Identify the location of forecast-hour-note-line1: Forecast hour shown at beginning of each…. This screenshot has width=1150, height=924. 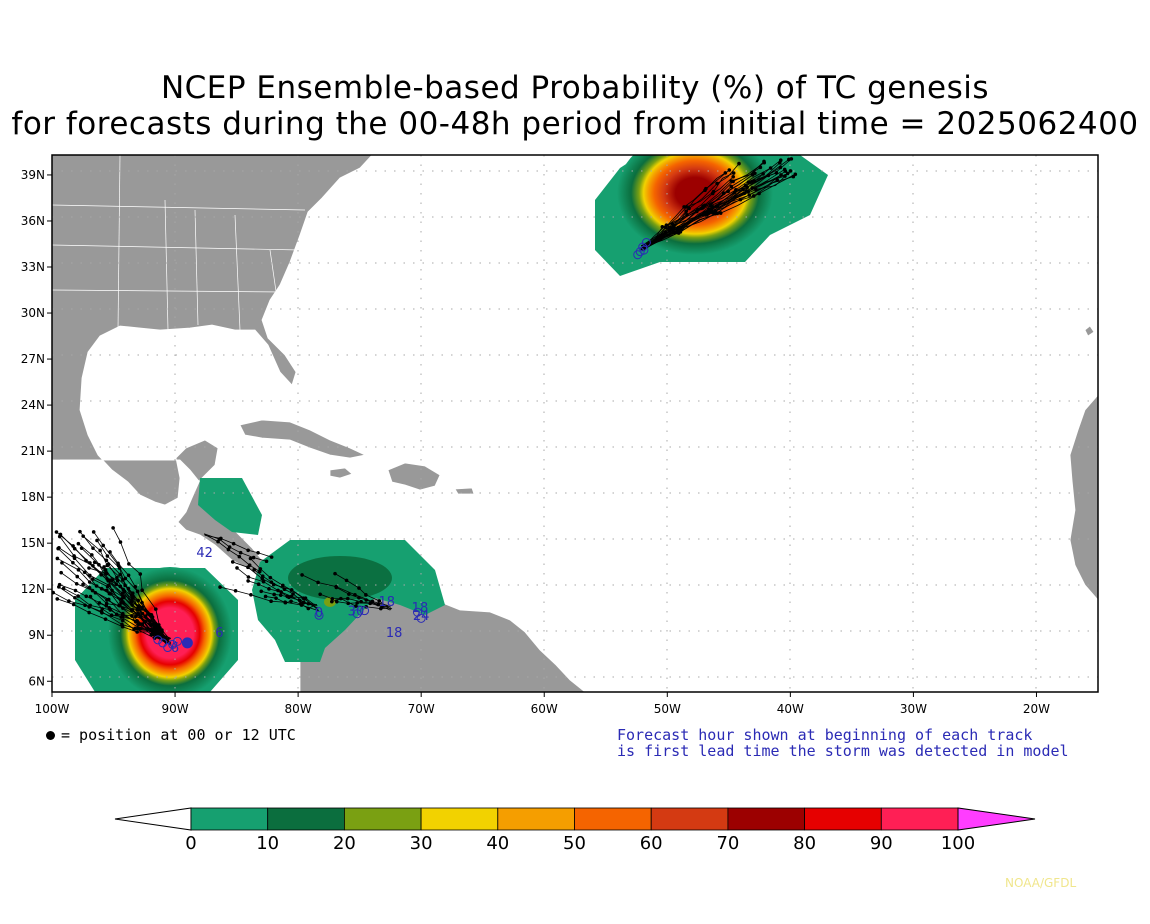
(825, 735).